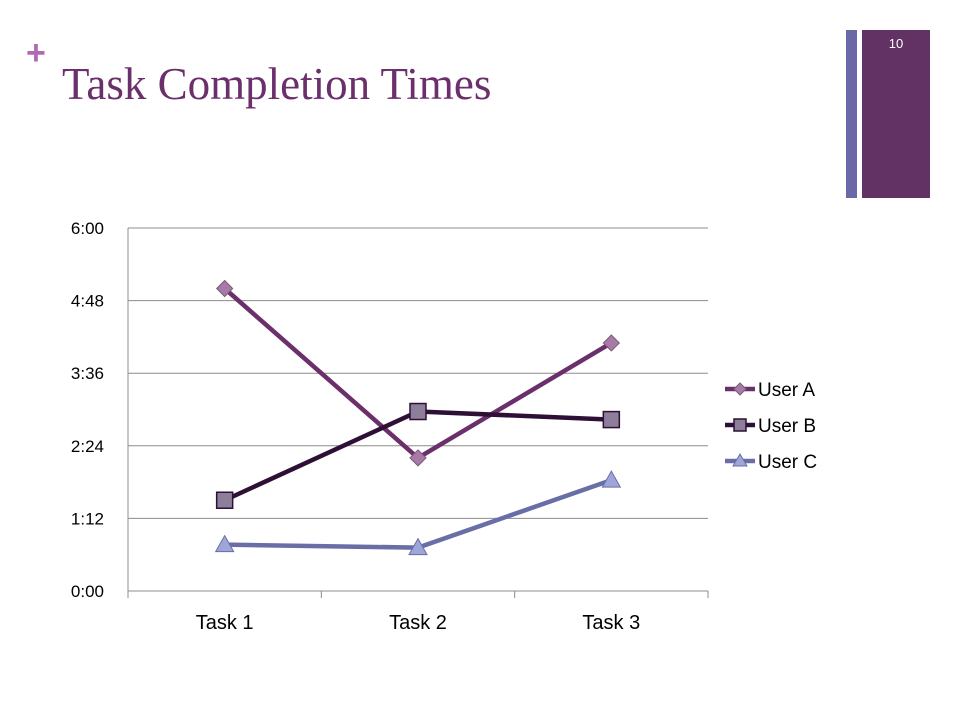 The width and height of the screenshot is (960, 720). What do you see at coordinates (896, 114) in the screenshot?
I see `accent-bar-dark` at bounding box center [896, 114].